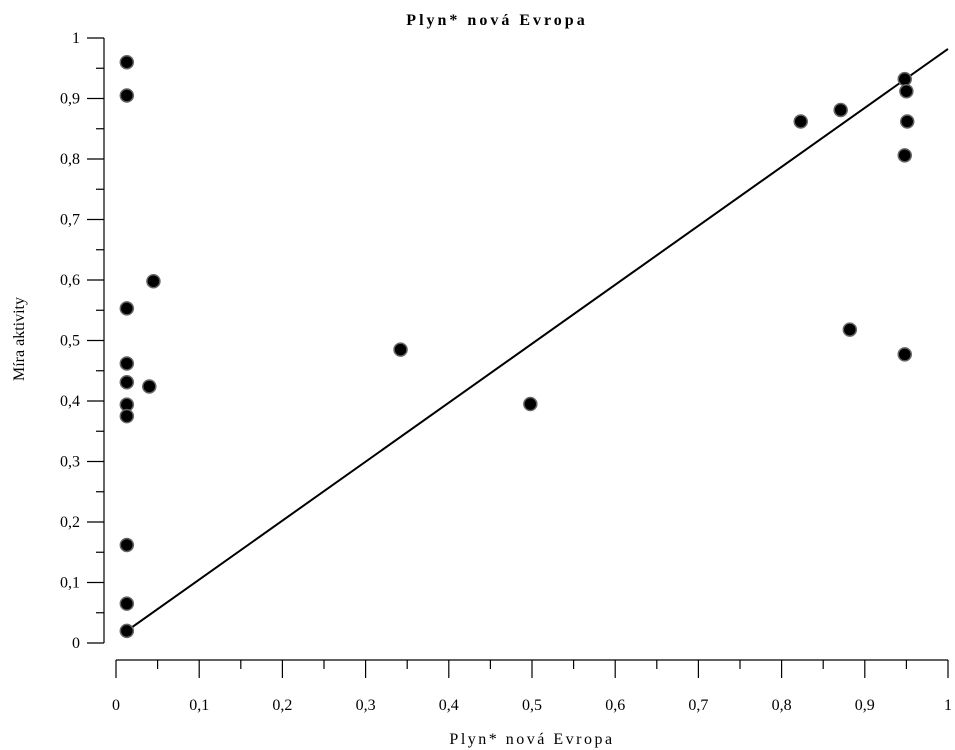 The image size is (955, 750). Describe the element at coordinates (948, 705) in the screenshot. I see `x-tick-label: 1` at that location.